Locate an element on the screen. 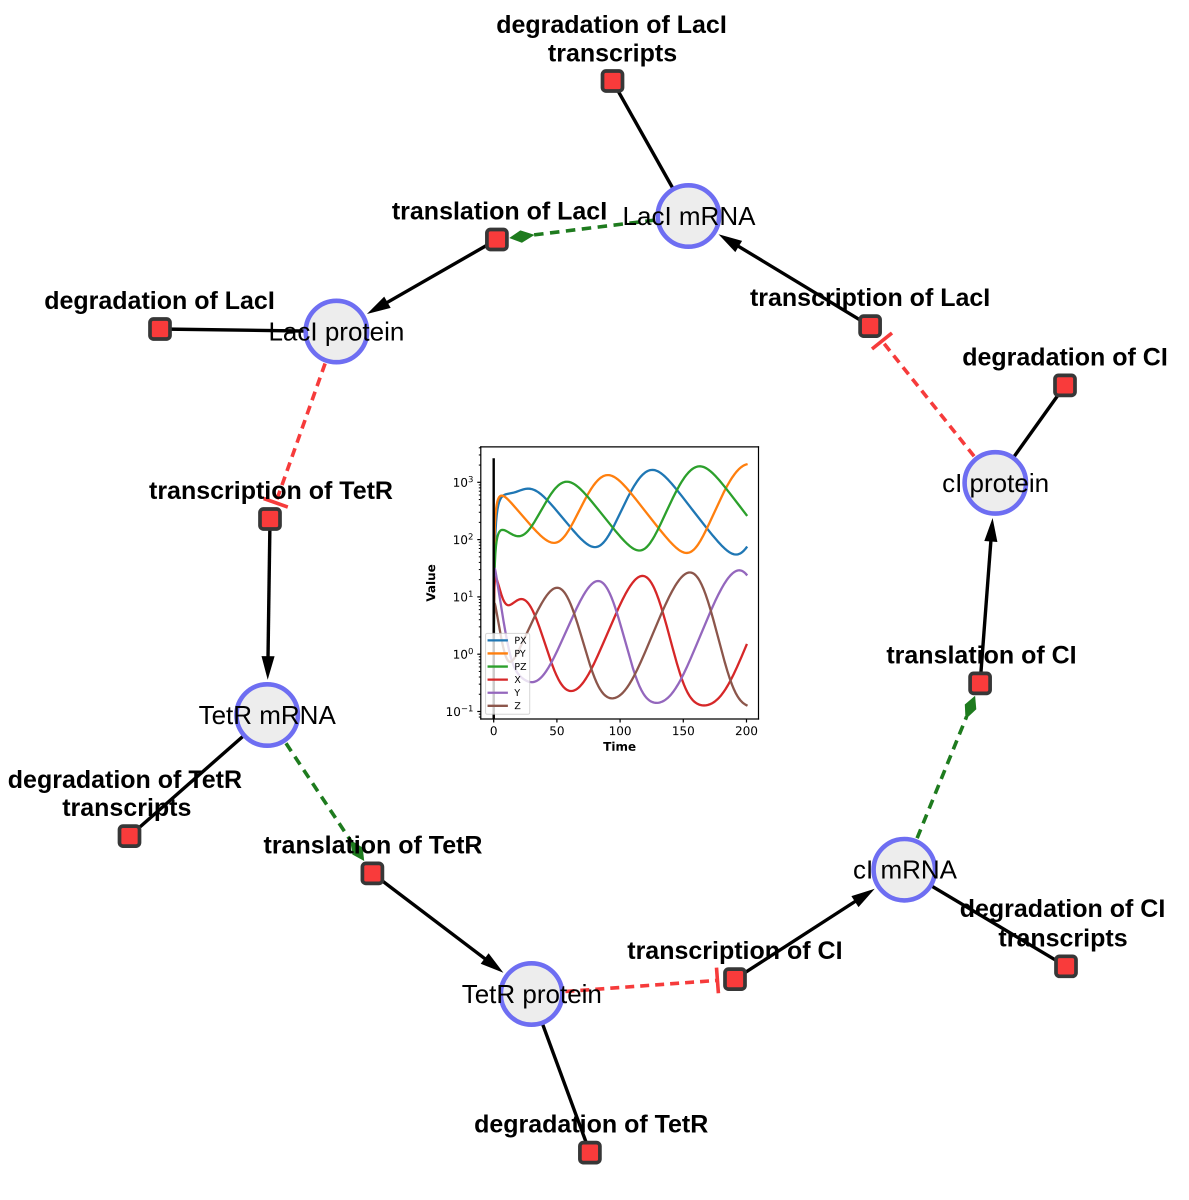 The image size is (1189, 1200). svg-text: TetR protein is located at coordinates (532, 994).